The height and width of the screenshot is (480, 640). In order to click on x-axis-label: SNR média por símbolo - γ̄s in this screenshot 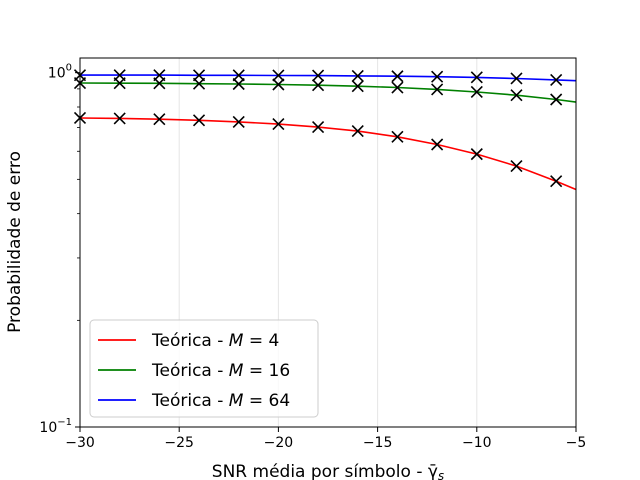, I will do `click(328, 471)`.